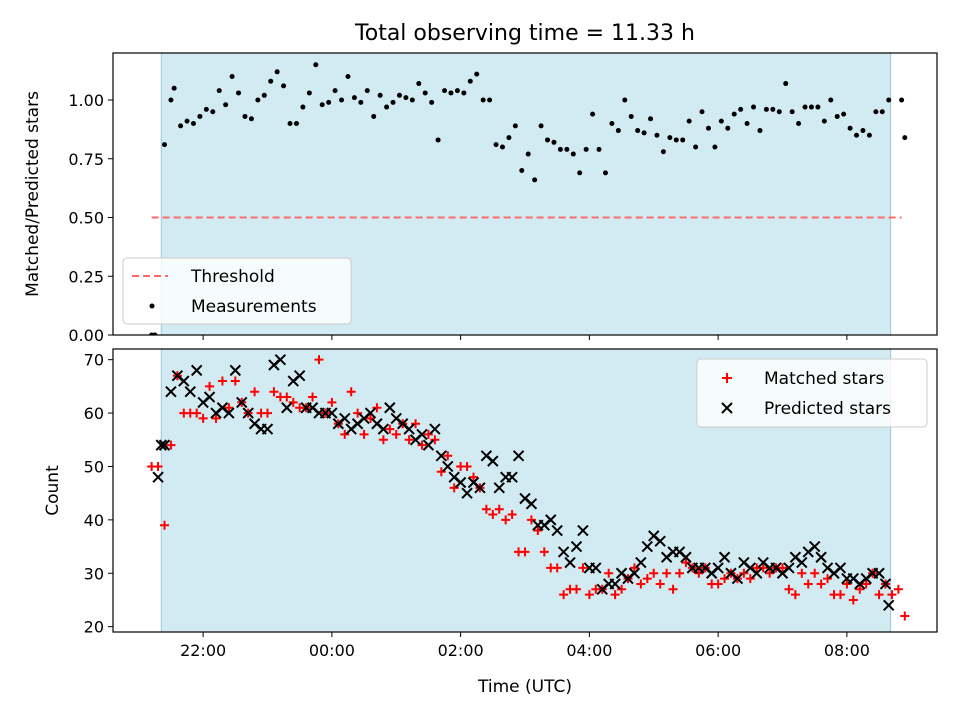 Image resolution: width=960 pixels, height=720 pixels. I want to click on chart-title: Total observing time = 11.33 h, so click(524, 33).